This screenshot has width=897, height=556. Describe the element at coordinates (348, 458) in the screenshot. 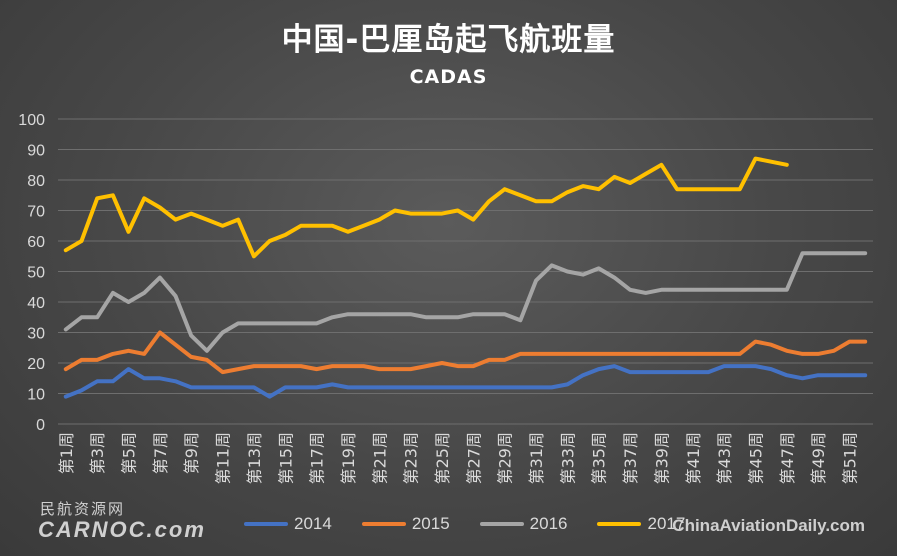

I see `x-tick-label: 第19周` at that location.